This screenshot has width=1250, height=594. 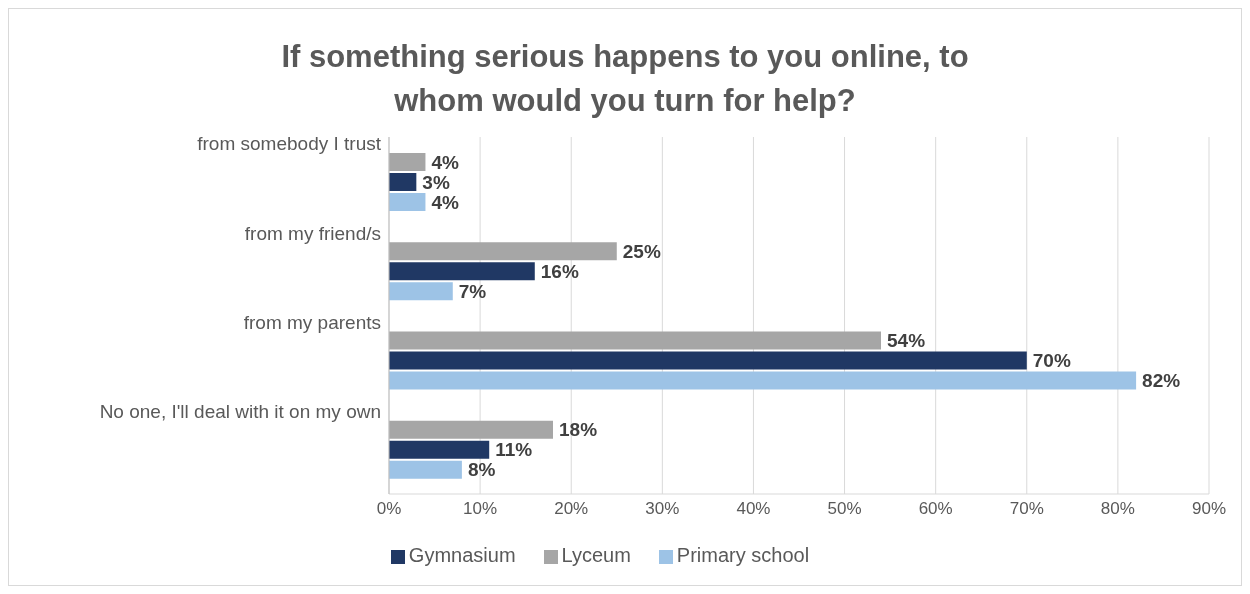 What do you see at coordinates (1051, 361) in the screenshot?
I see `data-label: 70%` at bounding box center [1051, 361].